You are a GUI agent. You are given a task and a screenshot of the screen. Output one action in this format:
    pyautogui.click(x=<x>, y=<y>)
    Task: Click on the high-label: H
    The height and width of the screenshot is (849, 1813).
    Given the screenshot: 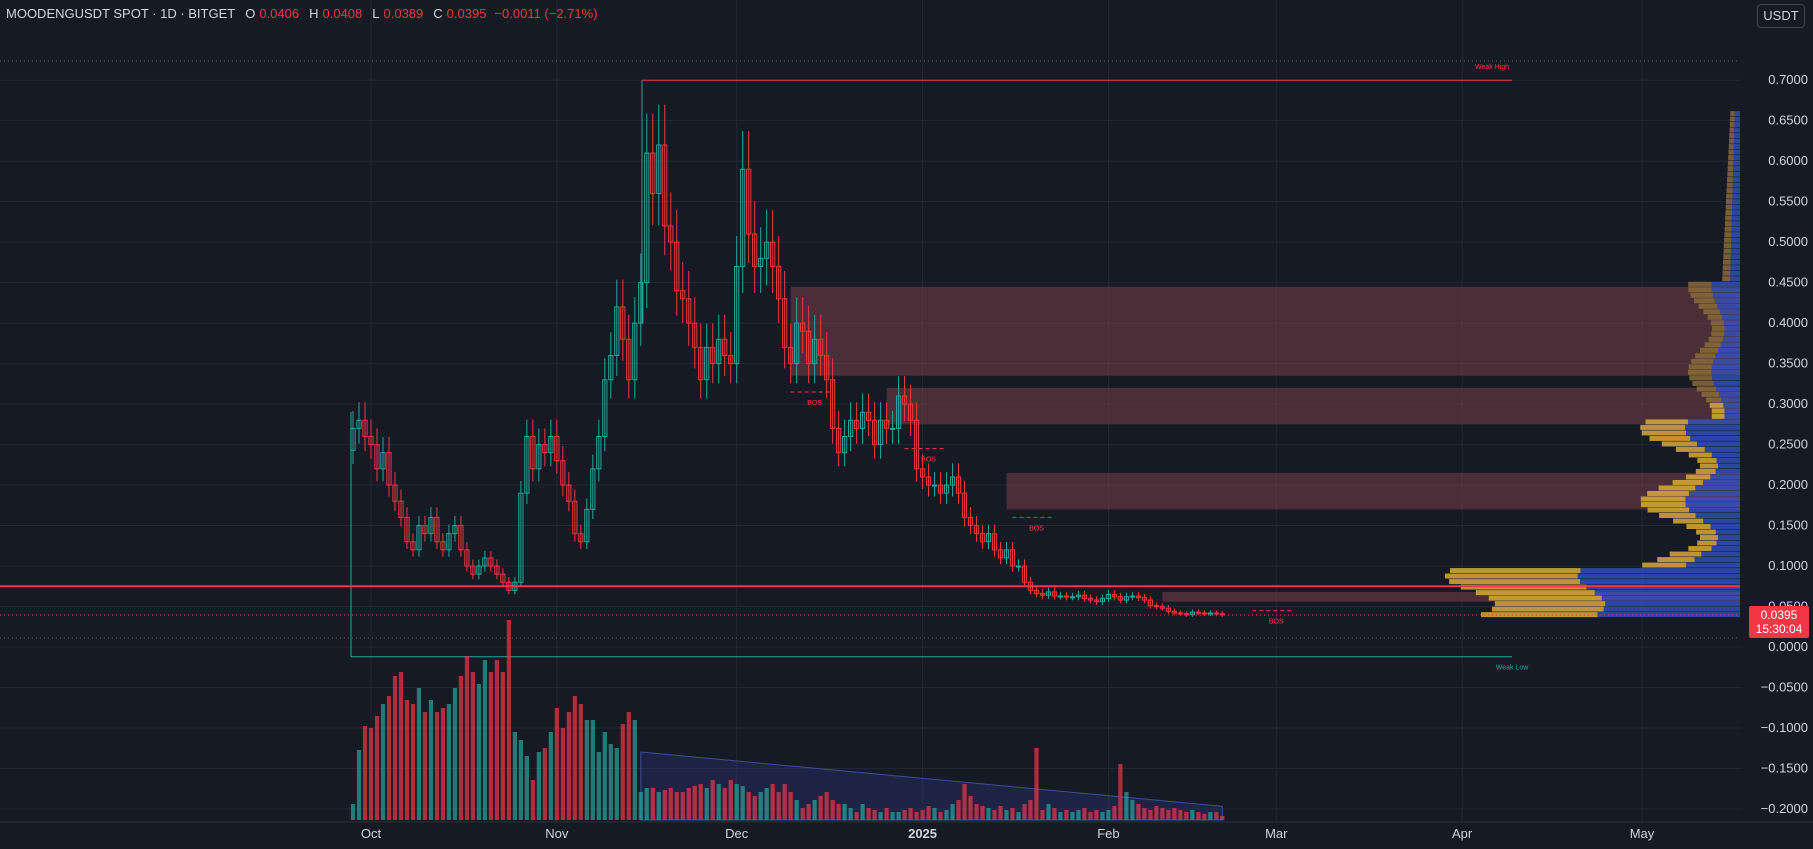 What is the action you would take?
    pyautogui.click(x=314, y=13)
    